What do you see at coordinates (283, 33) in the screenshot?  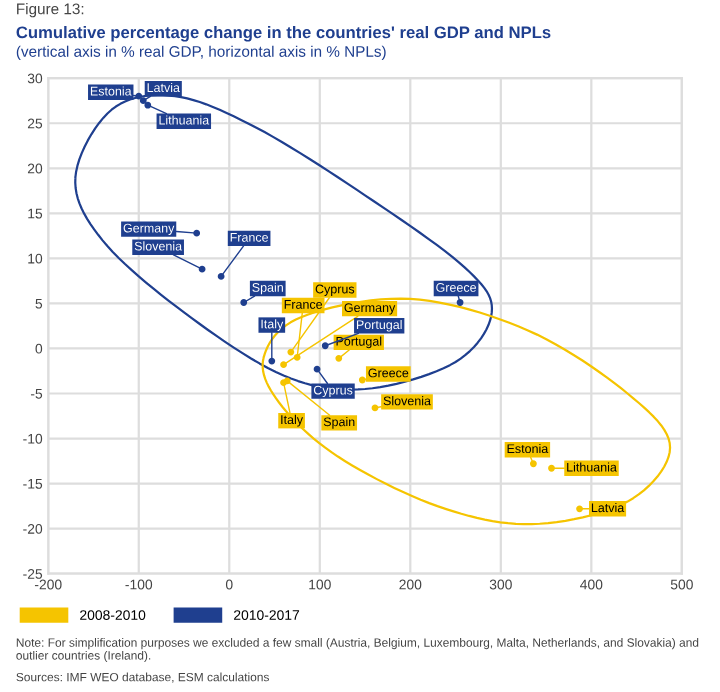 I see `chart-title: Cumulative percentage change in the countries' real GDP and NPLs` at bounding box center [283, 33].